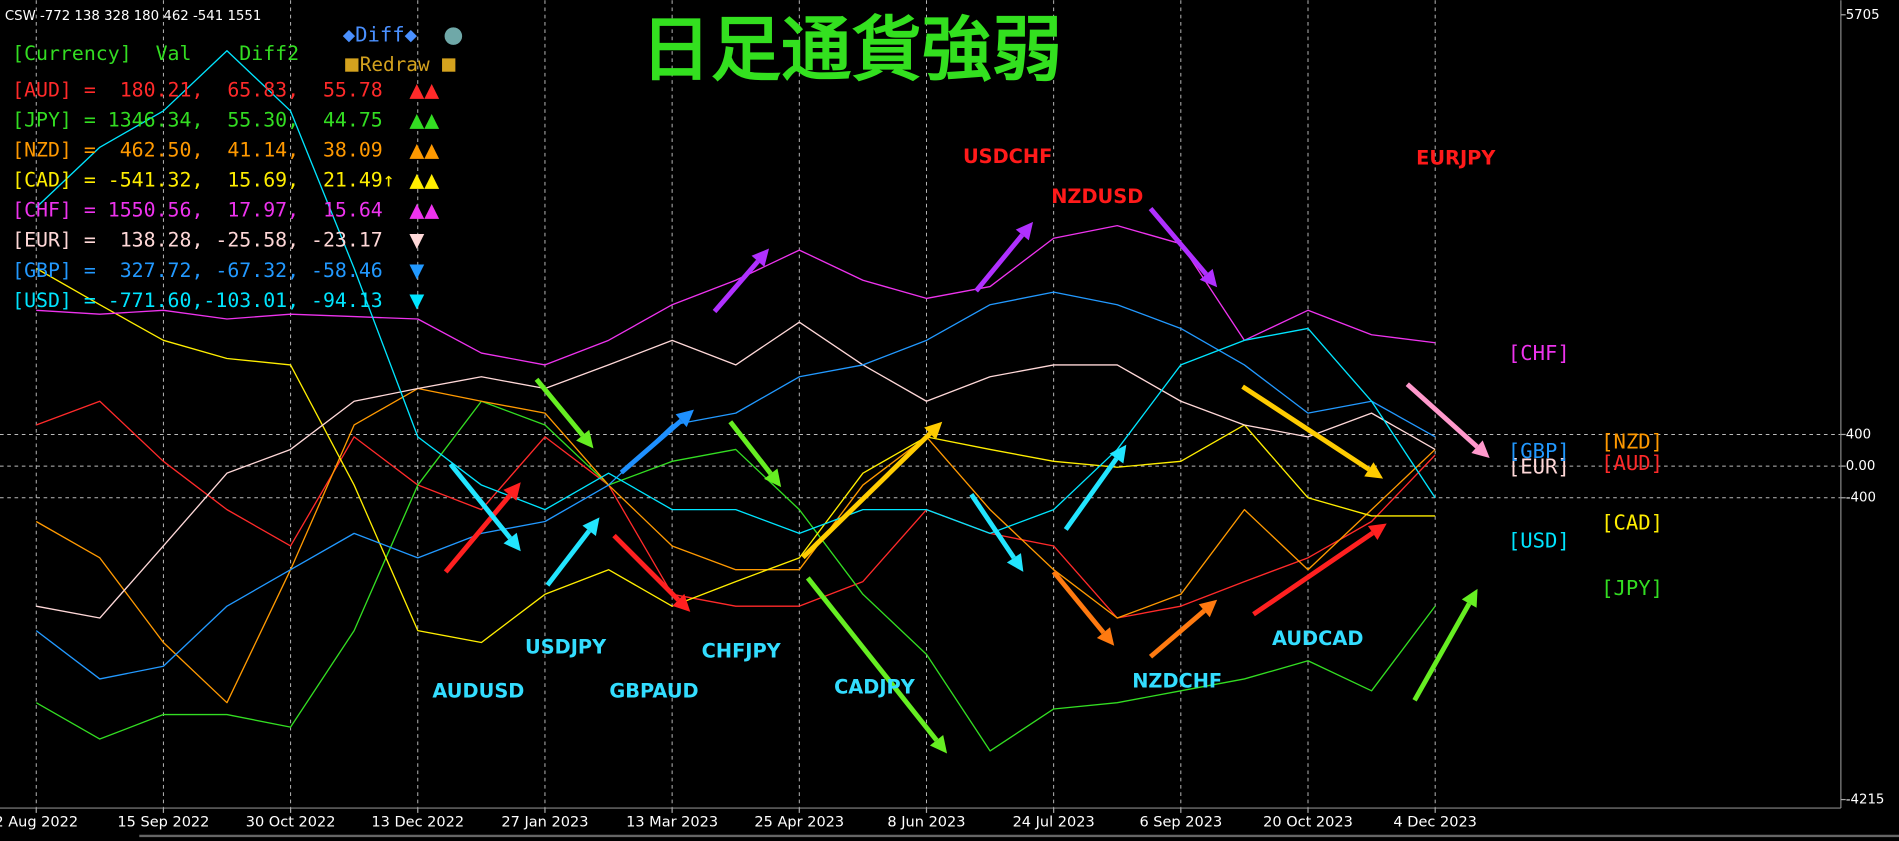 Image resolution: width=1899 pixels, height=841 pixels. What do you see at coordinates (291, 823) in the screenshot?
I see `x-tick-label: 30 Oct 2022` at bounding box center [291, 823].